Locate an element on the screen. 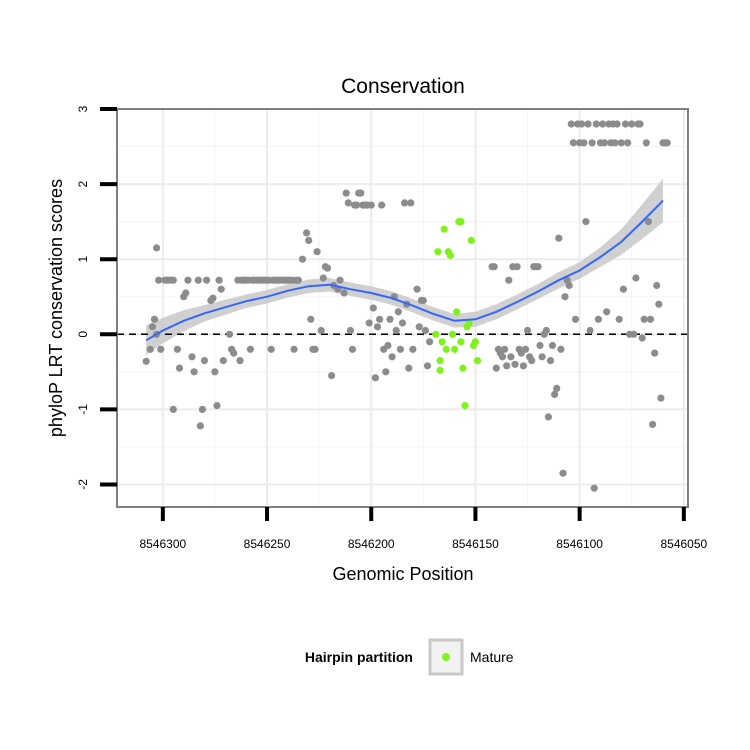 The width and height of the screenshot is (750, 750). x-tick-label: 8546200 is located at coordinates (371, 544).